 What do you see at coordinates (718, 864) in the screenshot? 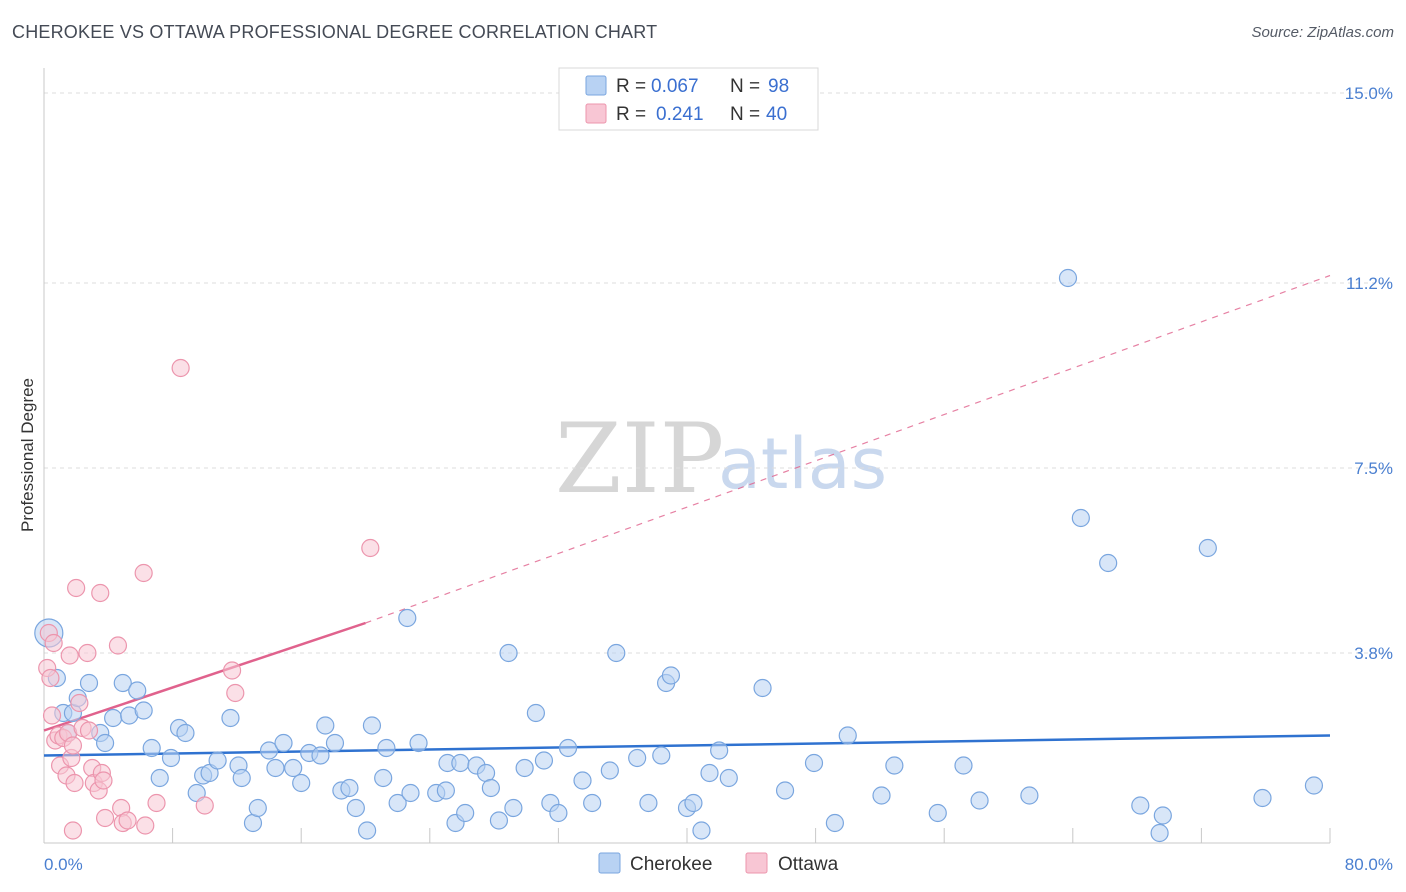
I see `x-axis-tick-labels: 0.0% 80.0%` at bounding box center [718, 864].